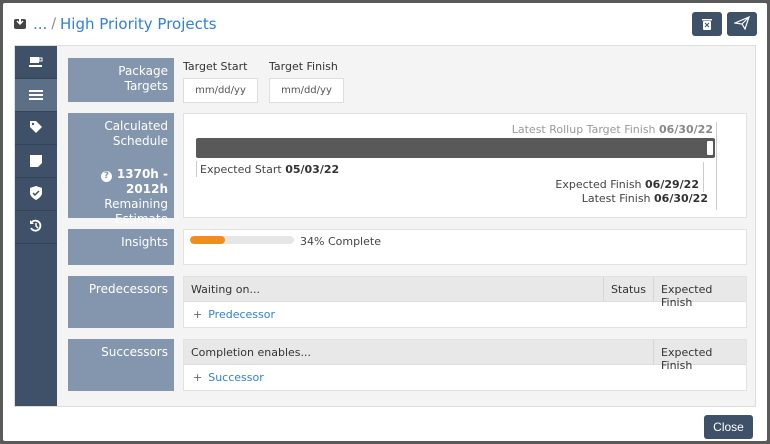 The width and height of the screenshot is (770, 444). What do you see at coordinates (270, 169) in the screenshot?
I see `expected-start: Expected Start 05/03/22` at bounding box center [270, 169].